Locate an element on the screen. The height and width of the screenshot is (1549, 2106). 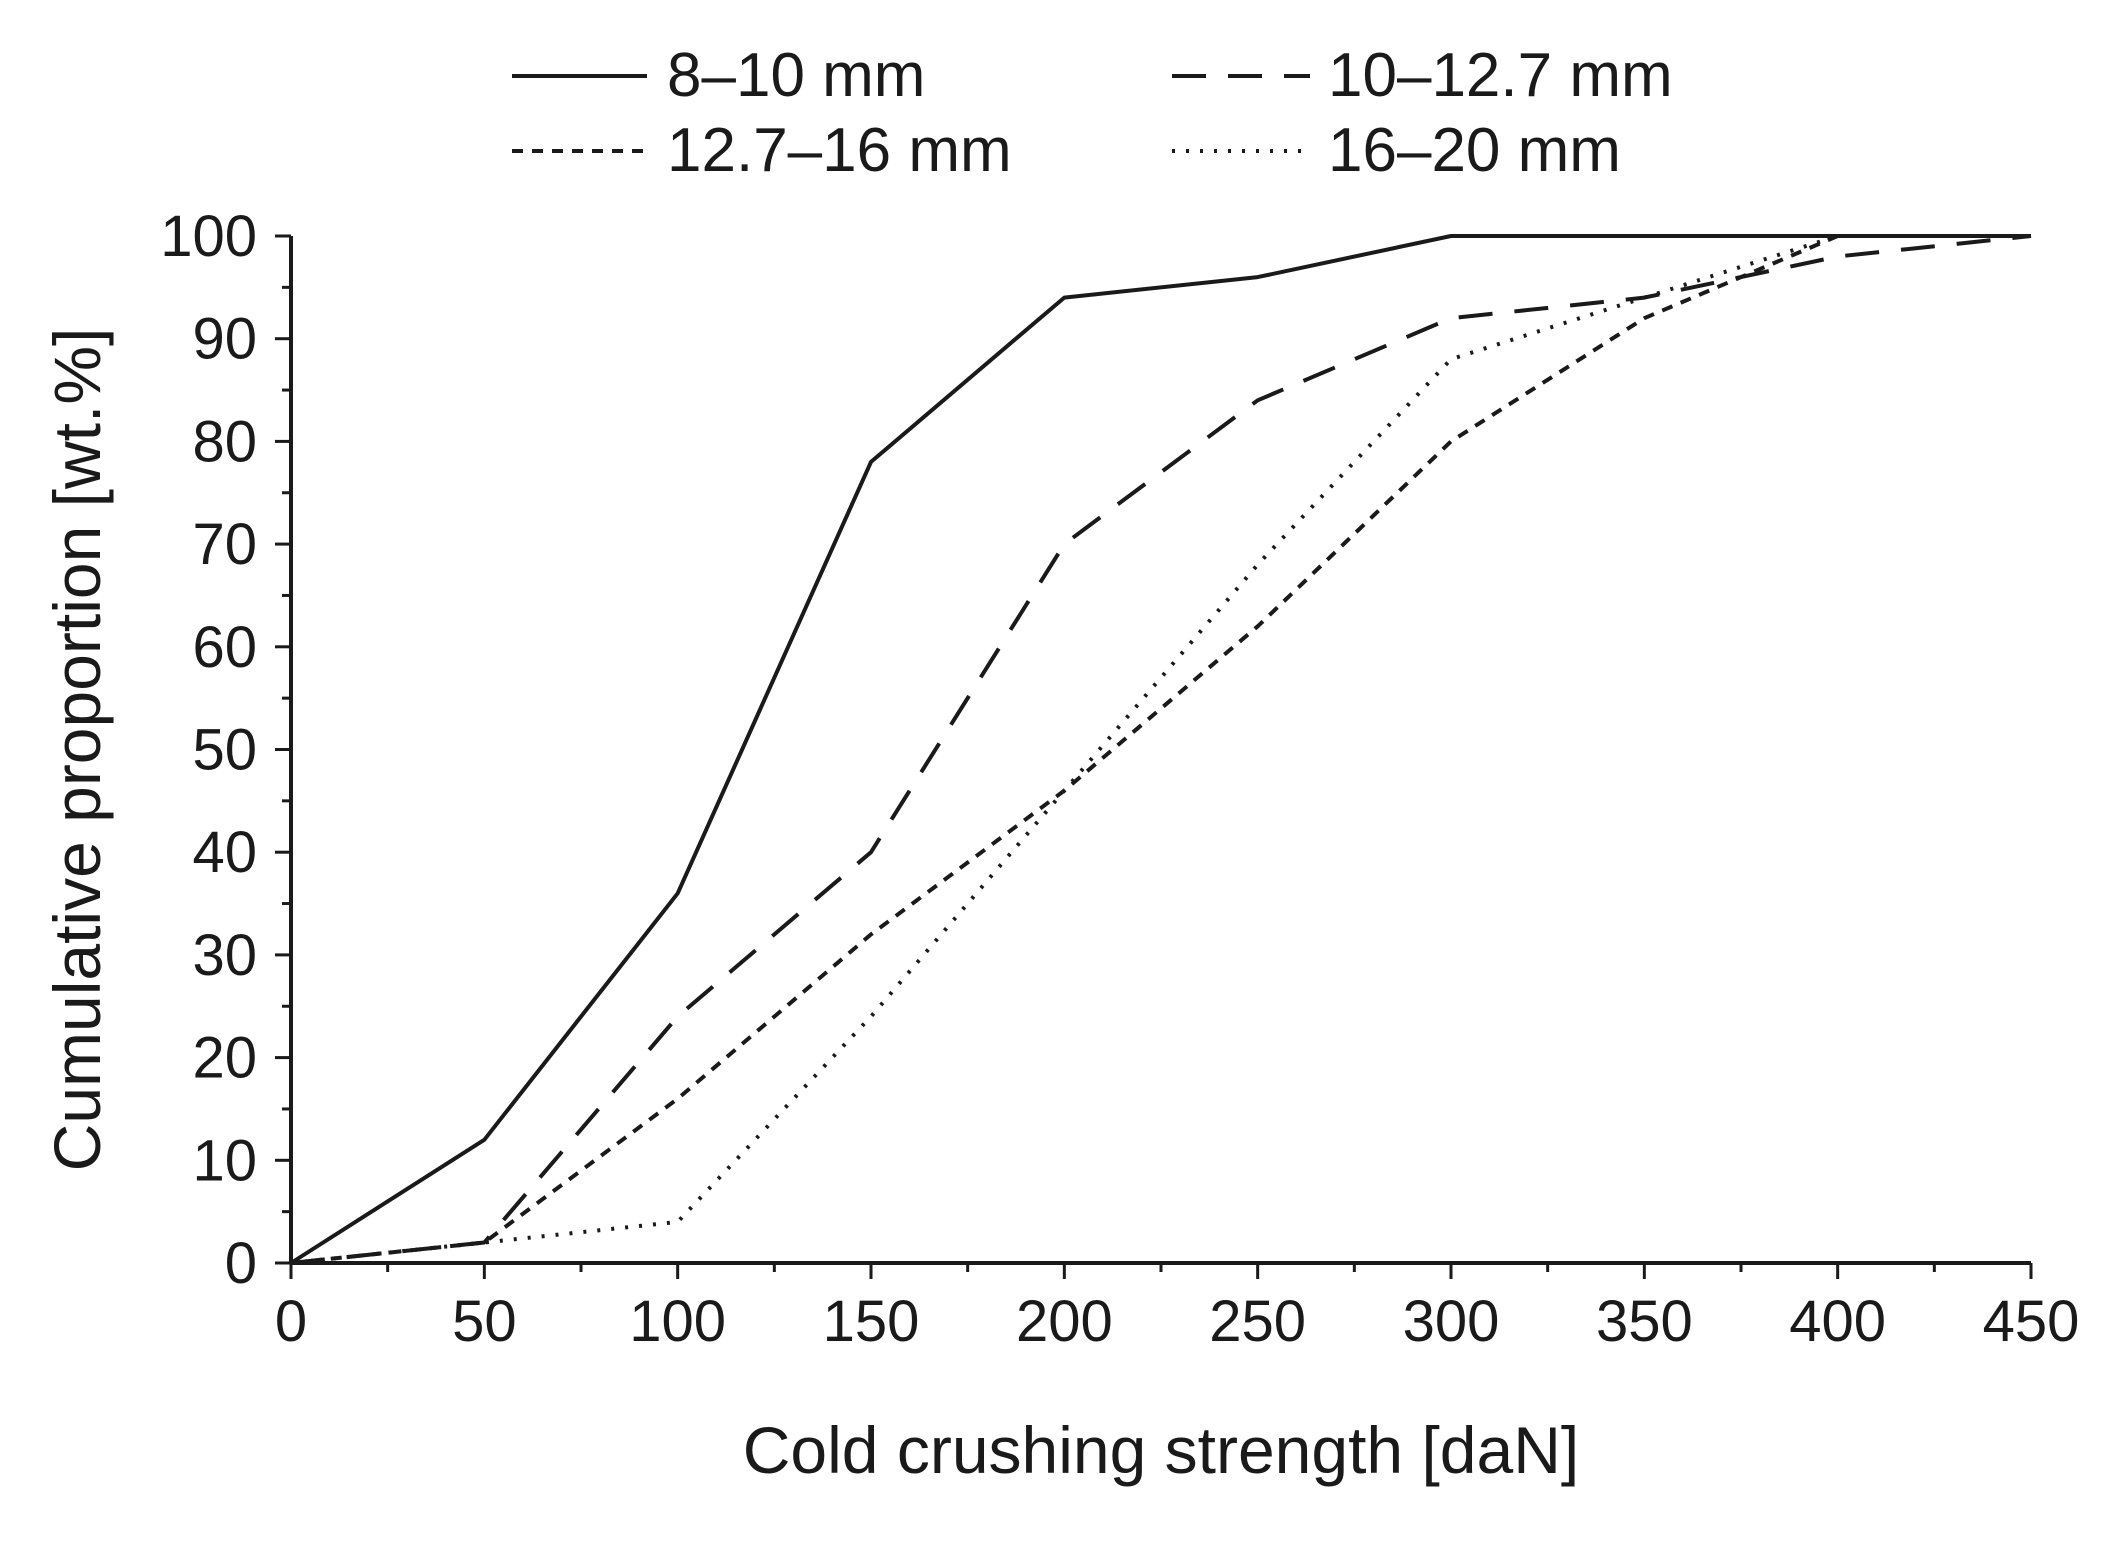
y-tick-label: 50 is located at coordinates (224, 750).